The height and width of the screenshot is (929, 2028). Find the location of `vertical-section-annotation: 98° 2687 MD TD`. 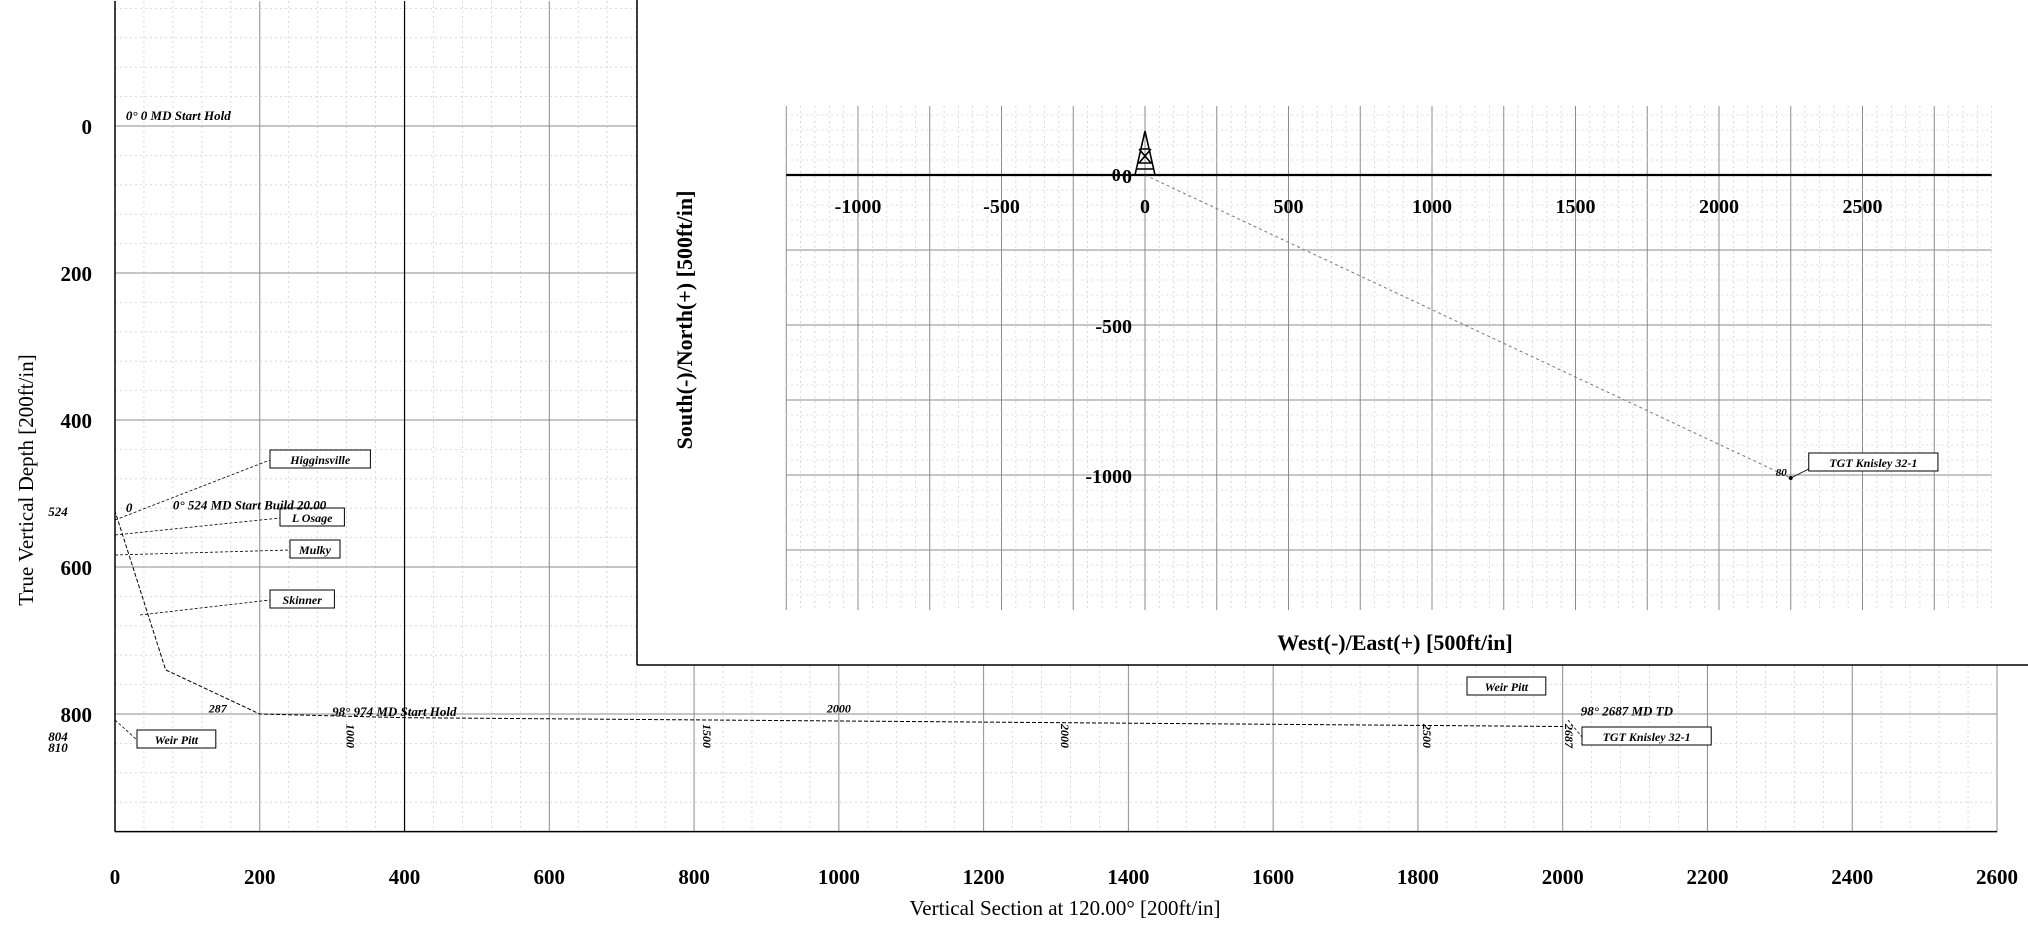

vertical-section-annotation: 98° 2687 MD TD is located at coordinates (1627, 710).